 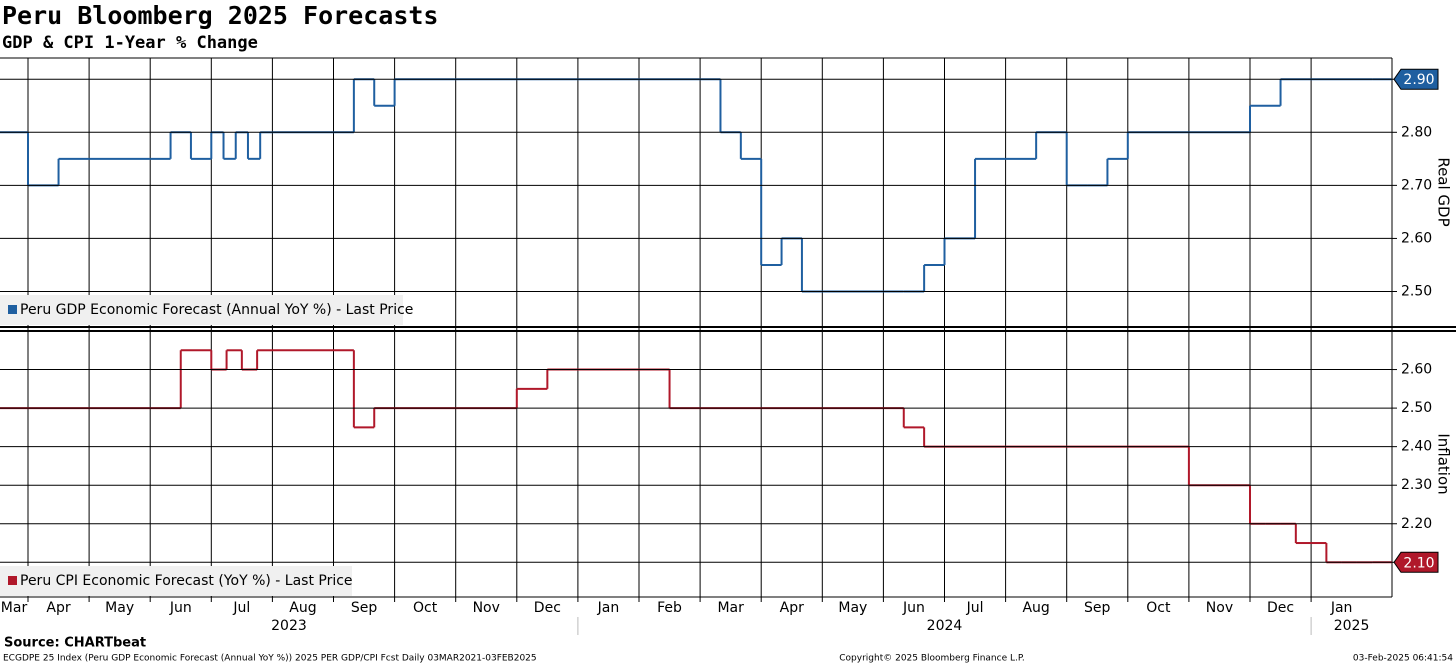 I want to click on footnote: Copyright© 2025 Bloomberg Finance L.P., so click(x=931, y=659).